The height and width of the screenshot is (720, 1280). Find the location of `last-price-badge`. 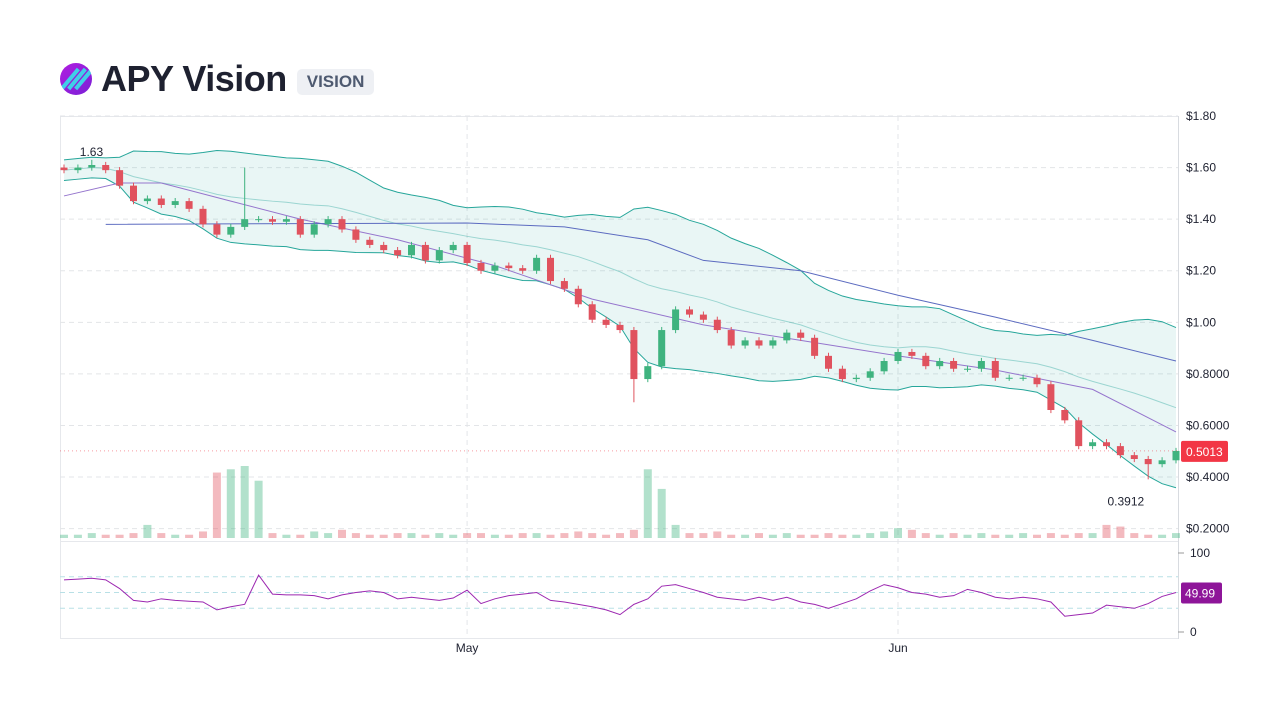

last-price-badge is located at coordinates (1204, 451).